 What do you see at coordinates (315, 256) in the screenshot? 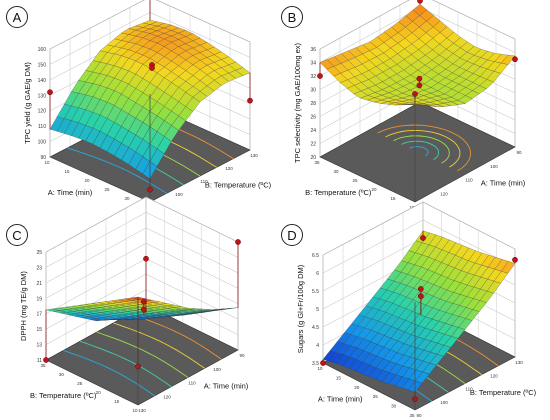
I see `z-tick-label: 6.5` at bounding box center [315, 256].